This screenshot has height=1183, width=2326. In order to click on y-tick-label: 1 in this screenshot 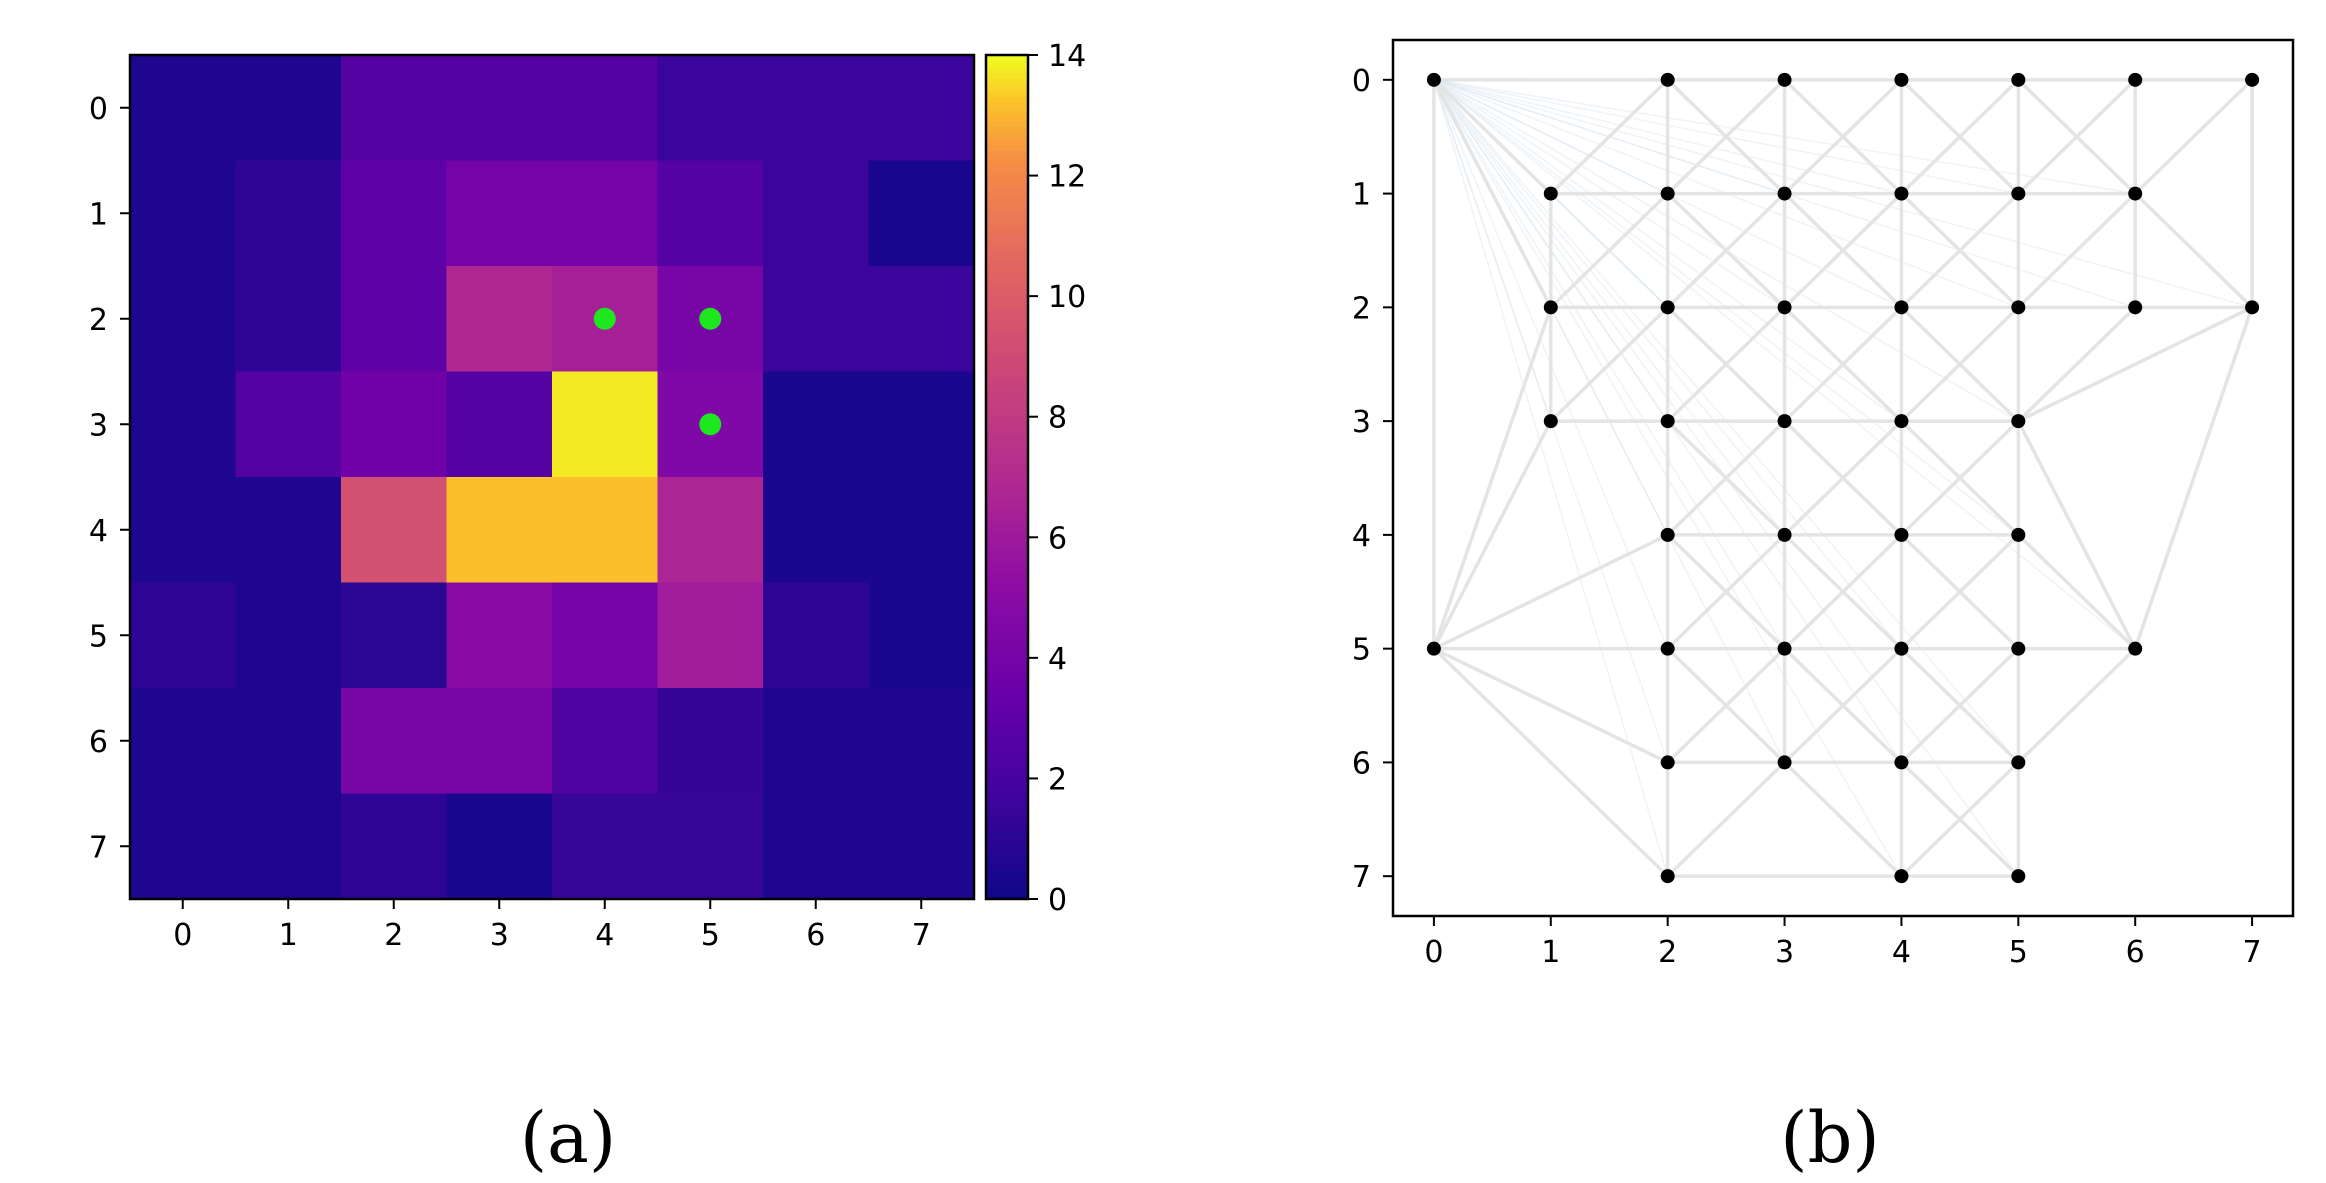, I will do `click(1361, 195)`.